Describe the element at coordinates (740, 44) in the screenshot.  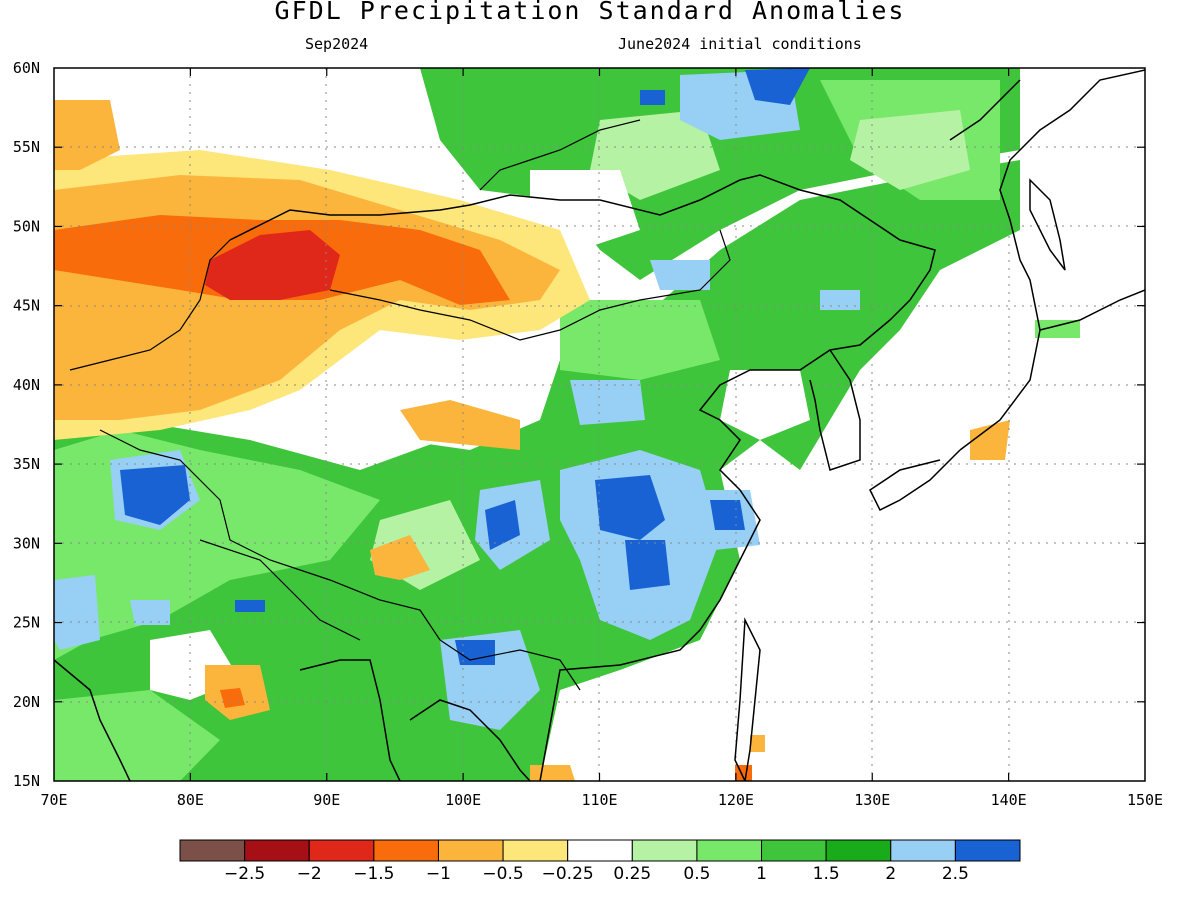
I see `initial-conditions-label: June2024 initial conditions` at that location.